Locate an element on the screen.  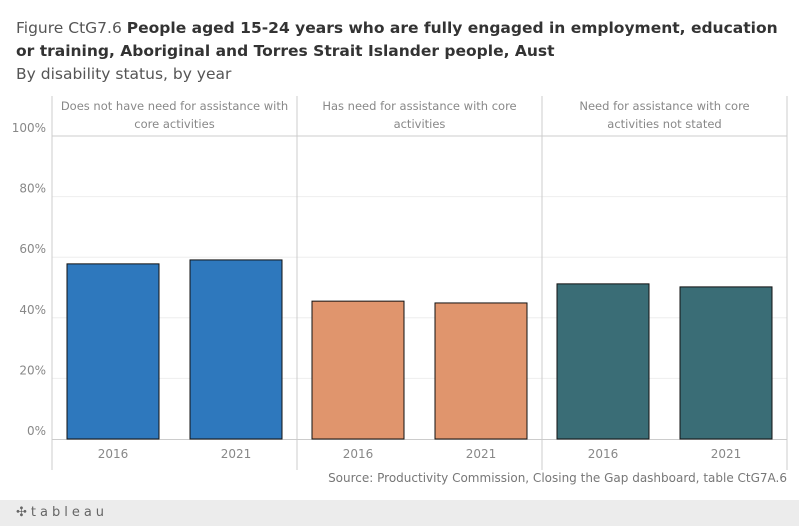
y-tick-label: 0% is located at coordinates (36, 431).